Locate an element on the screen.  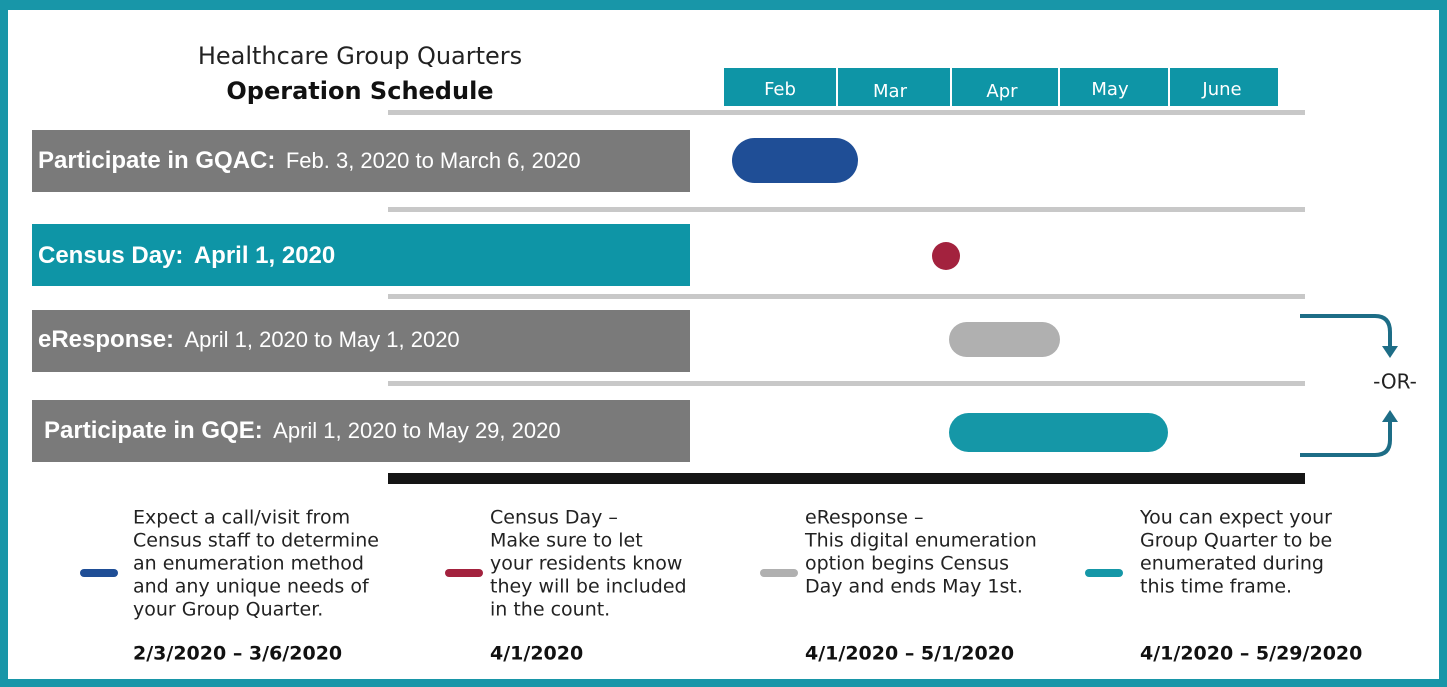
title: Healthcare Group Quarters is located at coordinates (360, 56).